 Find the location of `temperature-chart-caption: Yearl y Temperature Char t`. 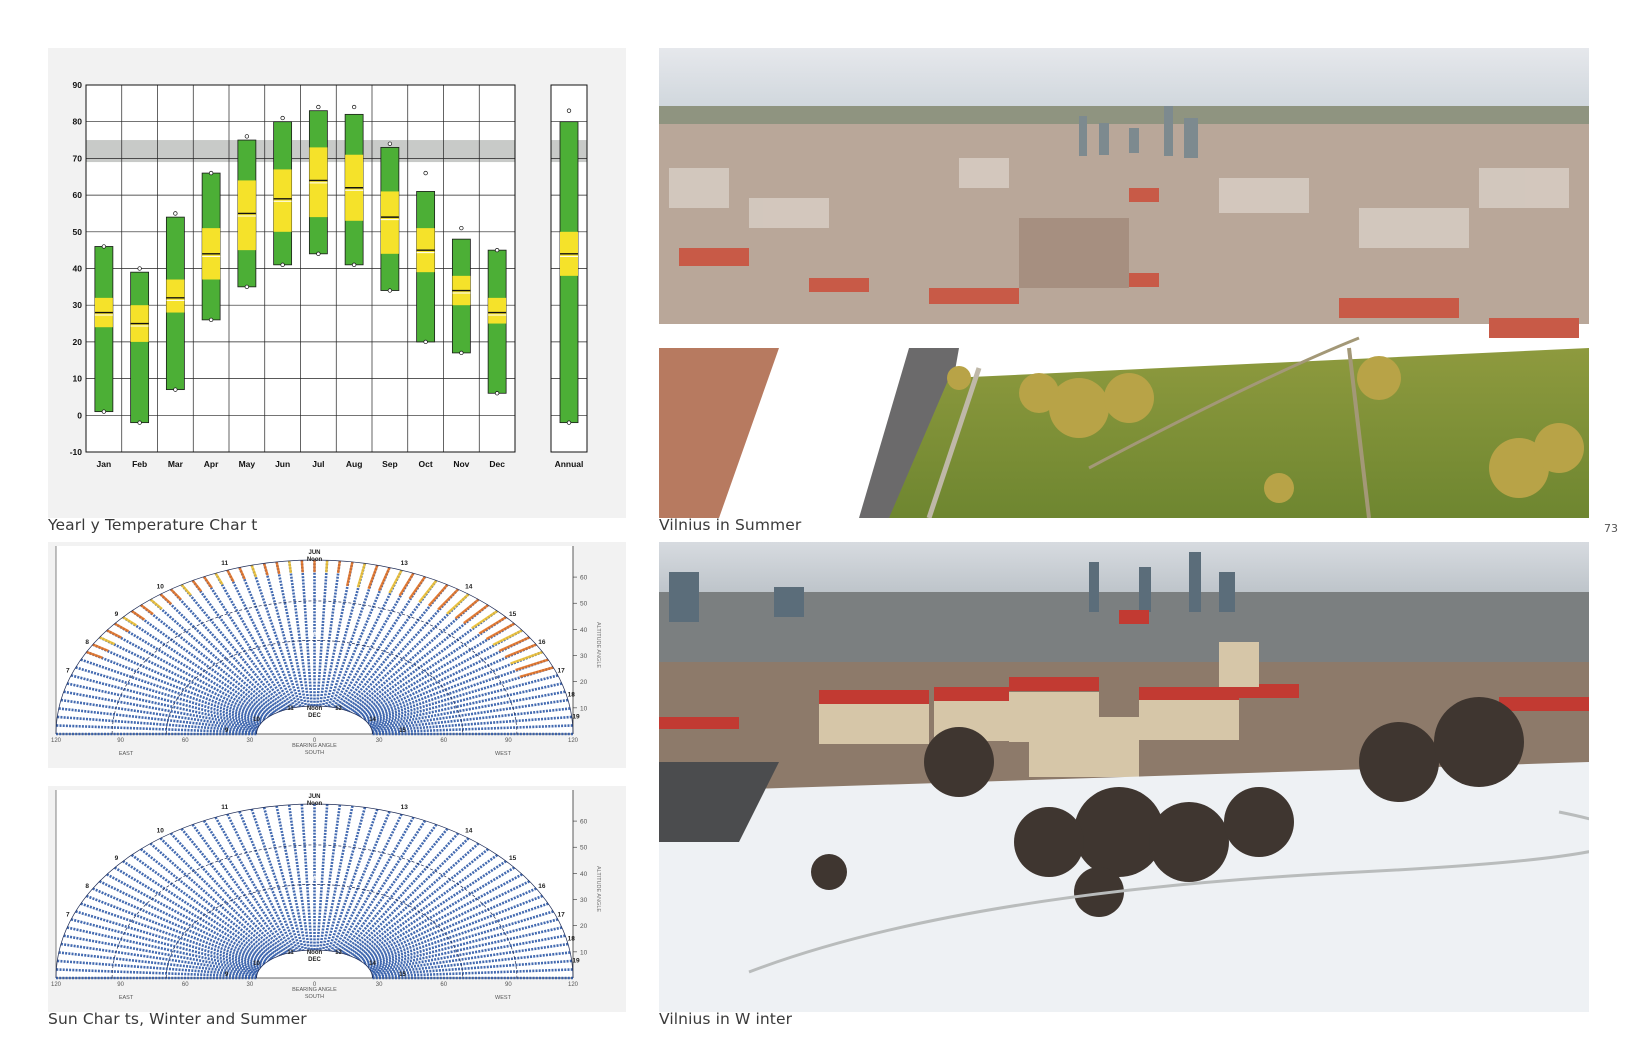

temperature-chart-caption: Yearl y Temperature Char t is located at coordinates (153, 525).